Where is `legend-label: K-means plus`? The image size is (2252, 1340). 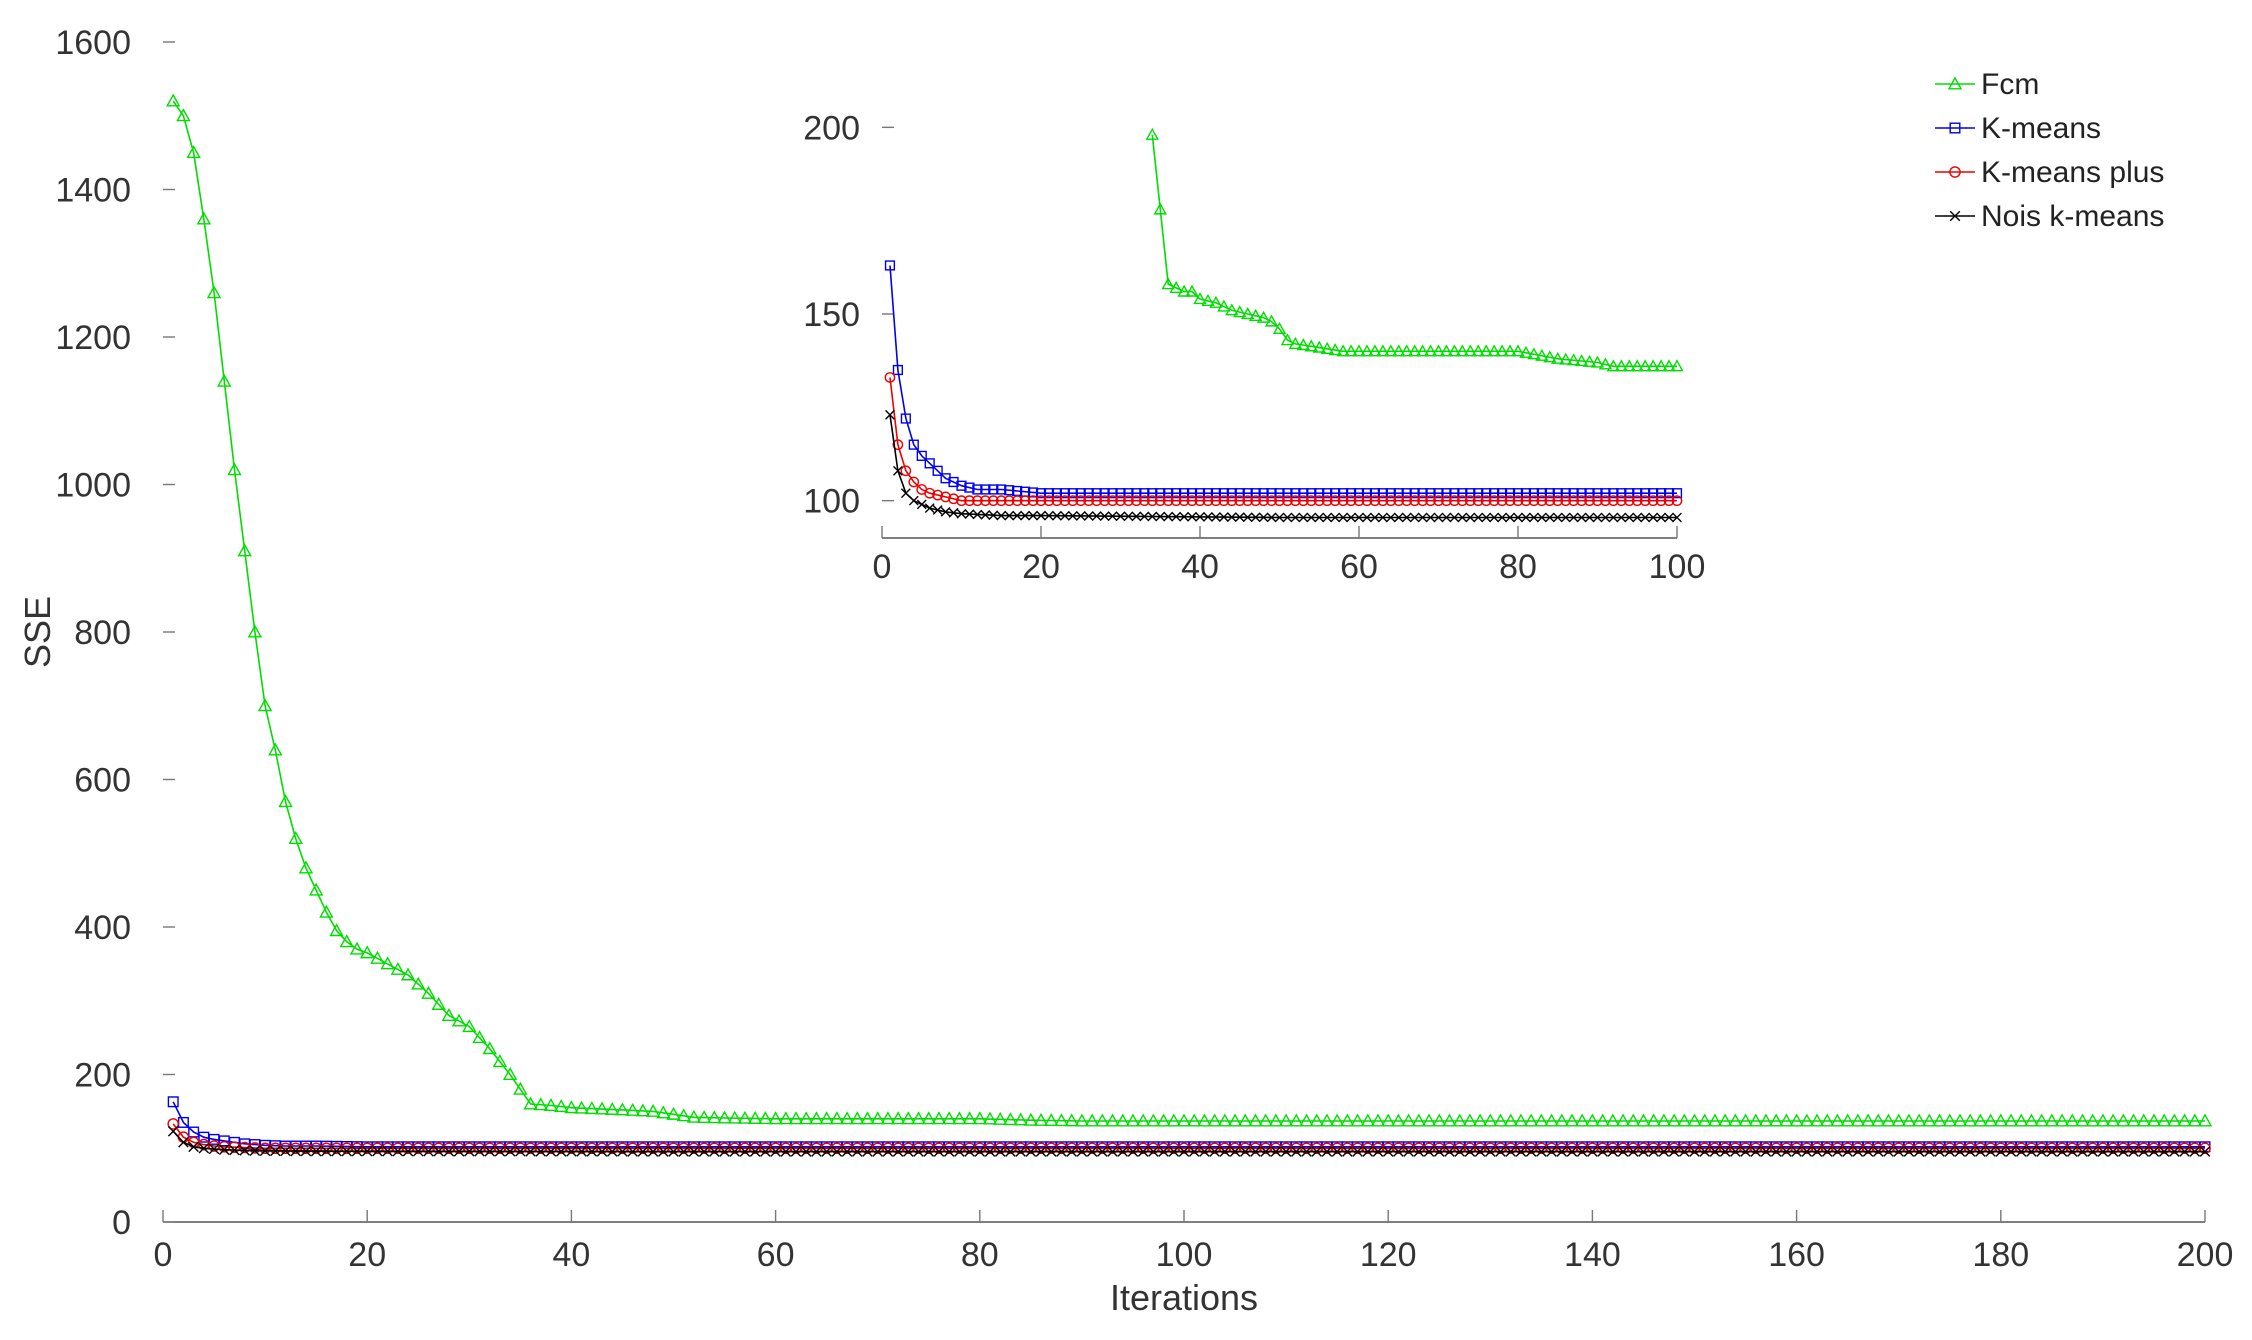 legend-label: K-means plus is located at coordinates (2072, 172).